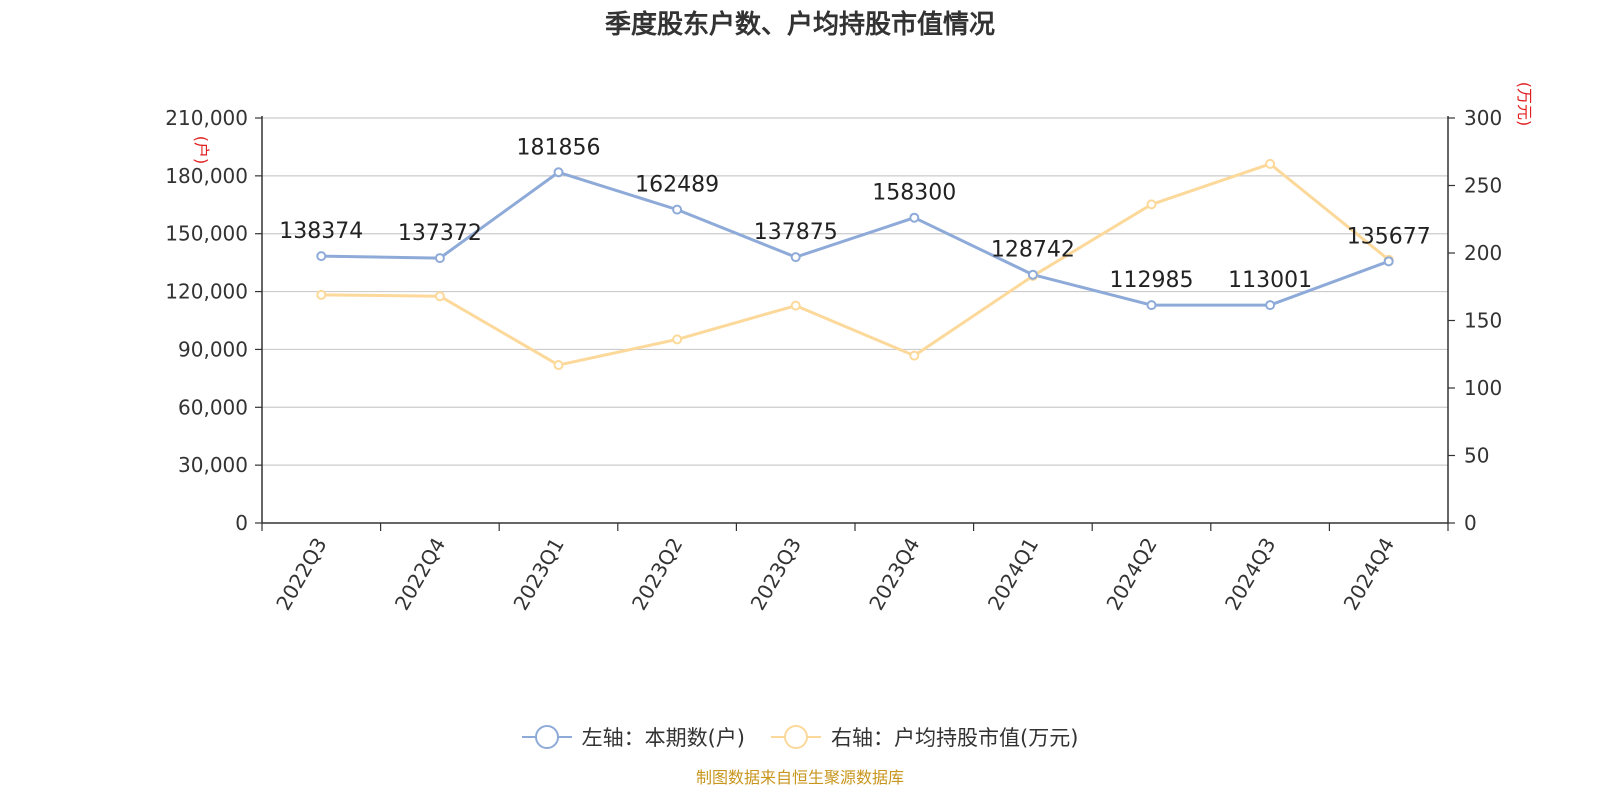  Describe the element at coordinates (799, 25) in the screenshot. I see `chart-title: 季度股东户数、户均持股市值情况` at that location.